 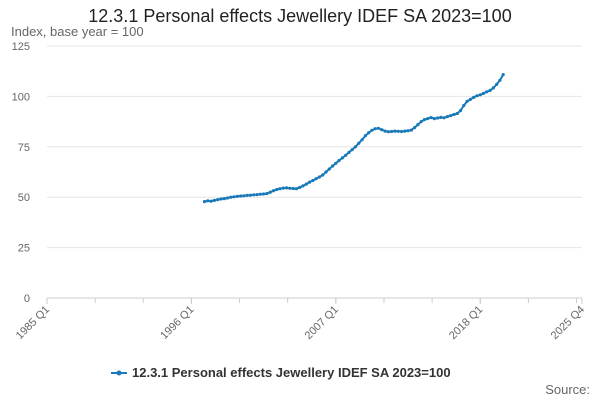 What do you see at coordinates (24, 148) in the screenshot?
I see `y-tick-label: 75` at bounding box center [24, 148].